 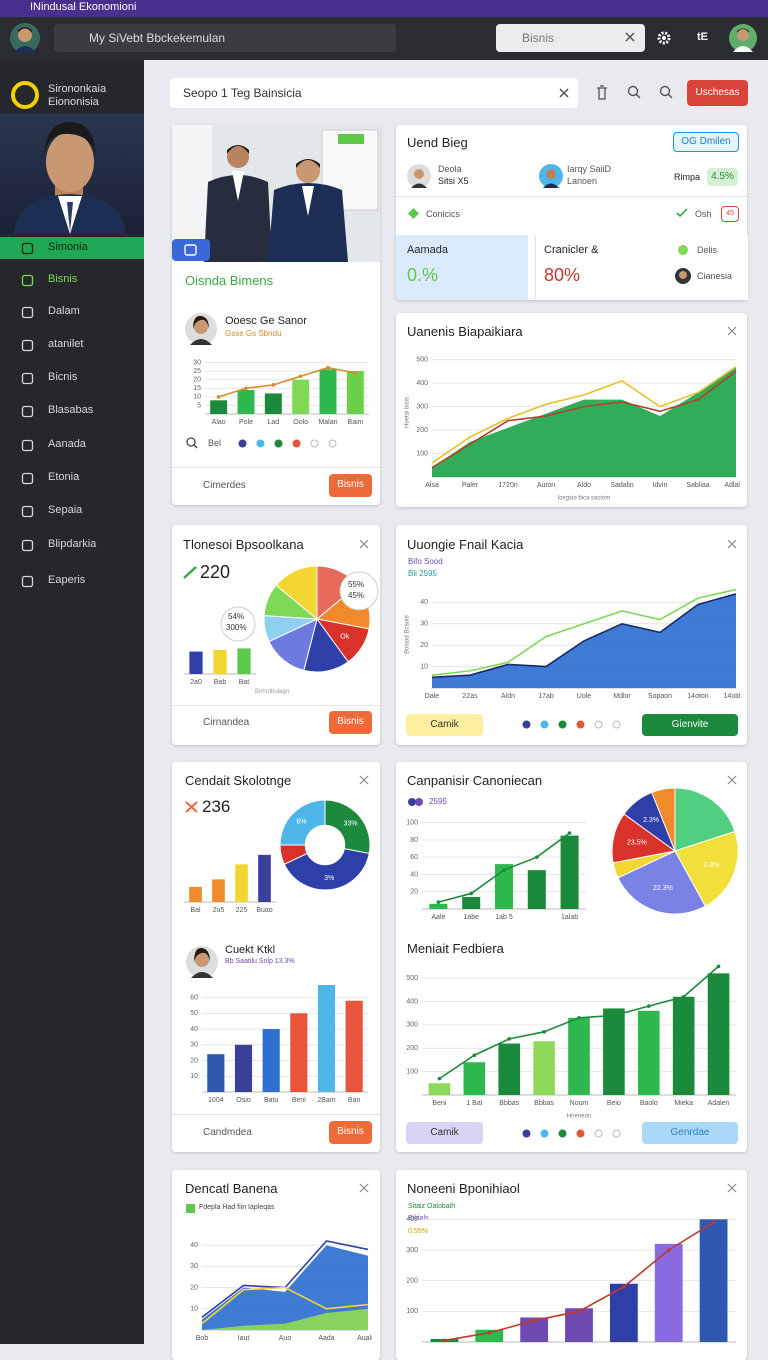 I want to click on menu-item: Aanada, so click(x=67, y=444).